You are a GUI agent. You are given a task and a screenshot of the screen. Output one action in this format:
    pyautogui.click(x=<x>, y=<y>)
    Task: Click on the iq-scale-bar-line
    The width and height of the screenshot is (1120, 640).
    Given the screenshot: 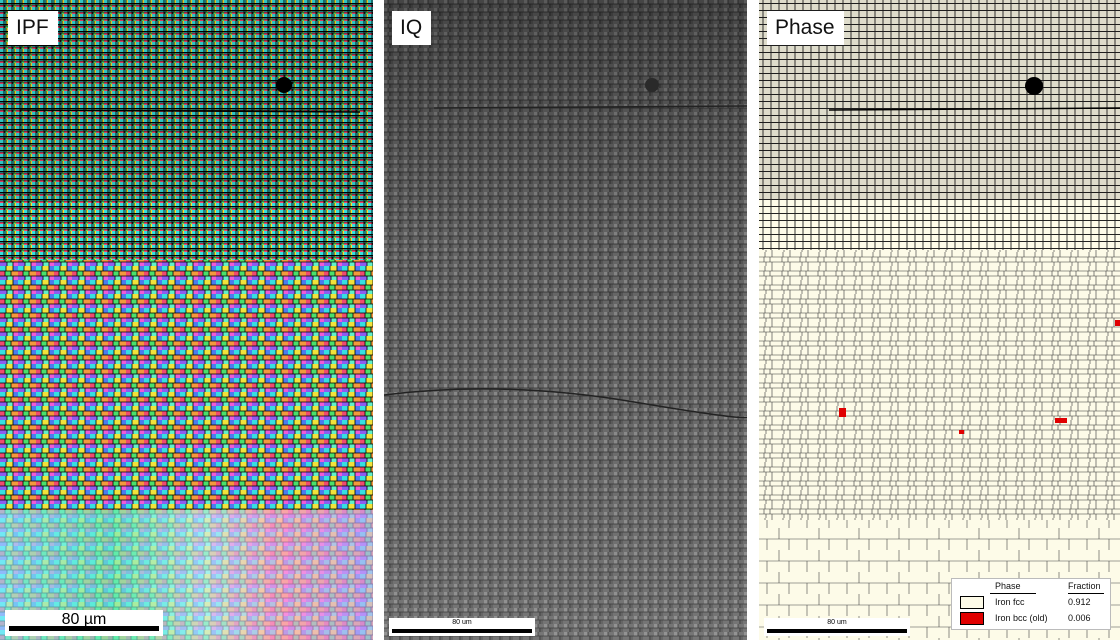 What is the action you would take?
    pyautogui.click(x=462, y=631)
    